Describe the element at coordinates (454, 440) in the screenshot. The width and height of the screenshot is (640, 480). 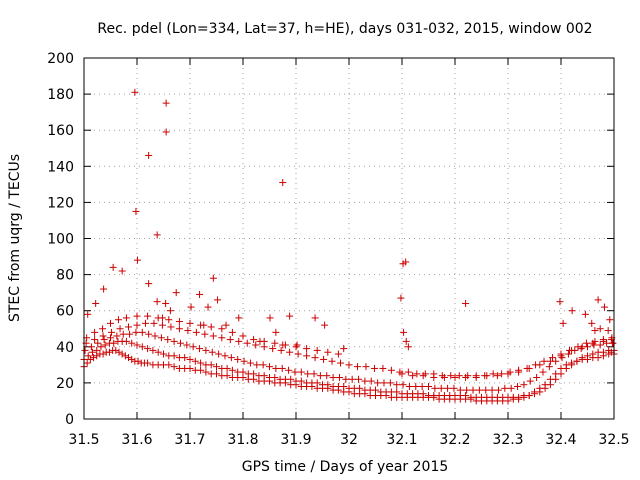
I see `x-tick-label: 32.2` at that location.